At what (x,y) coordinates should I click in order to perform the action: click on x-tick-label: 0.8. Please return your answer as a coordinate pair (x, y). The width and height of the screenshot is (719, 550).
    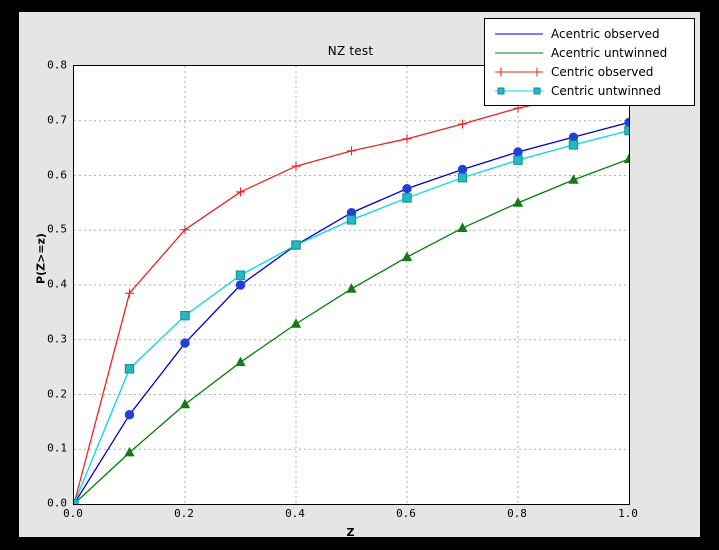
    Looking at the image, I should click on (517, 513).